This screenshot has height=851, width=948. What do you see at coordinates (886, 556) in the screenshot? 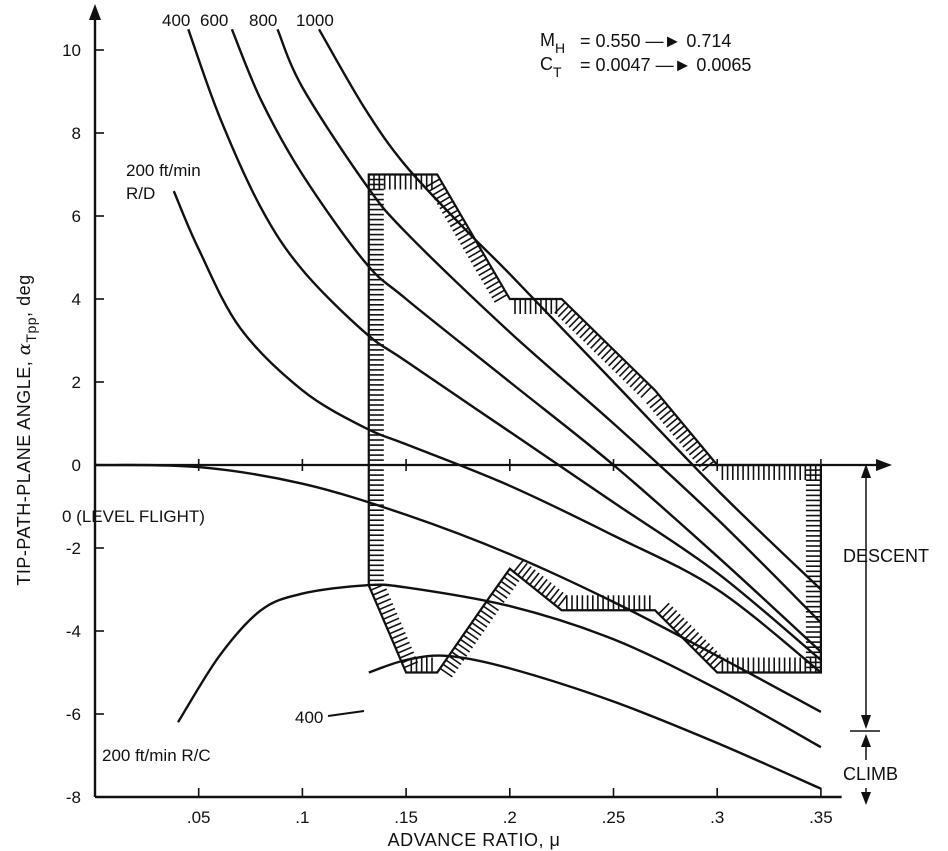
I see `descent-label: DESCENT` at bounding box center [886, 556].